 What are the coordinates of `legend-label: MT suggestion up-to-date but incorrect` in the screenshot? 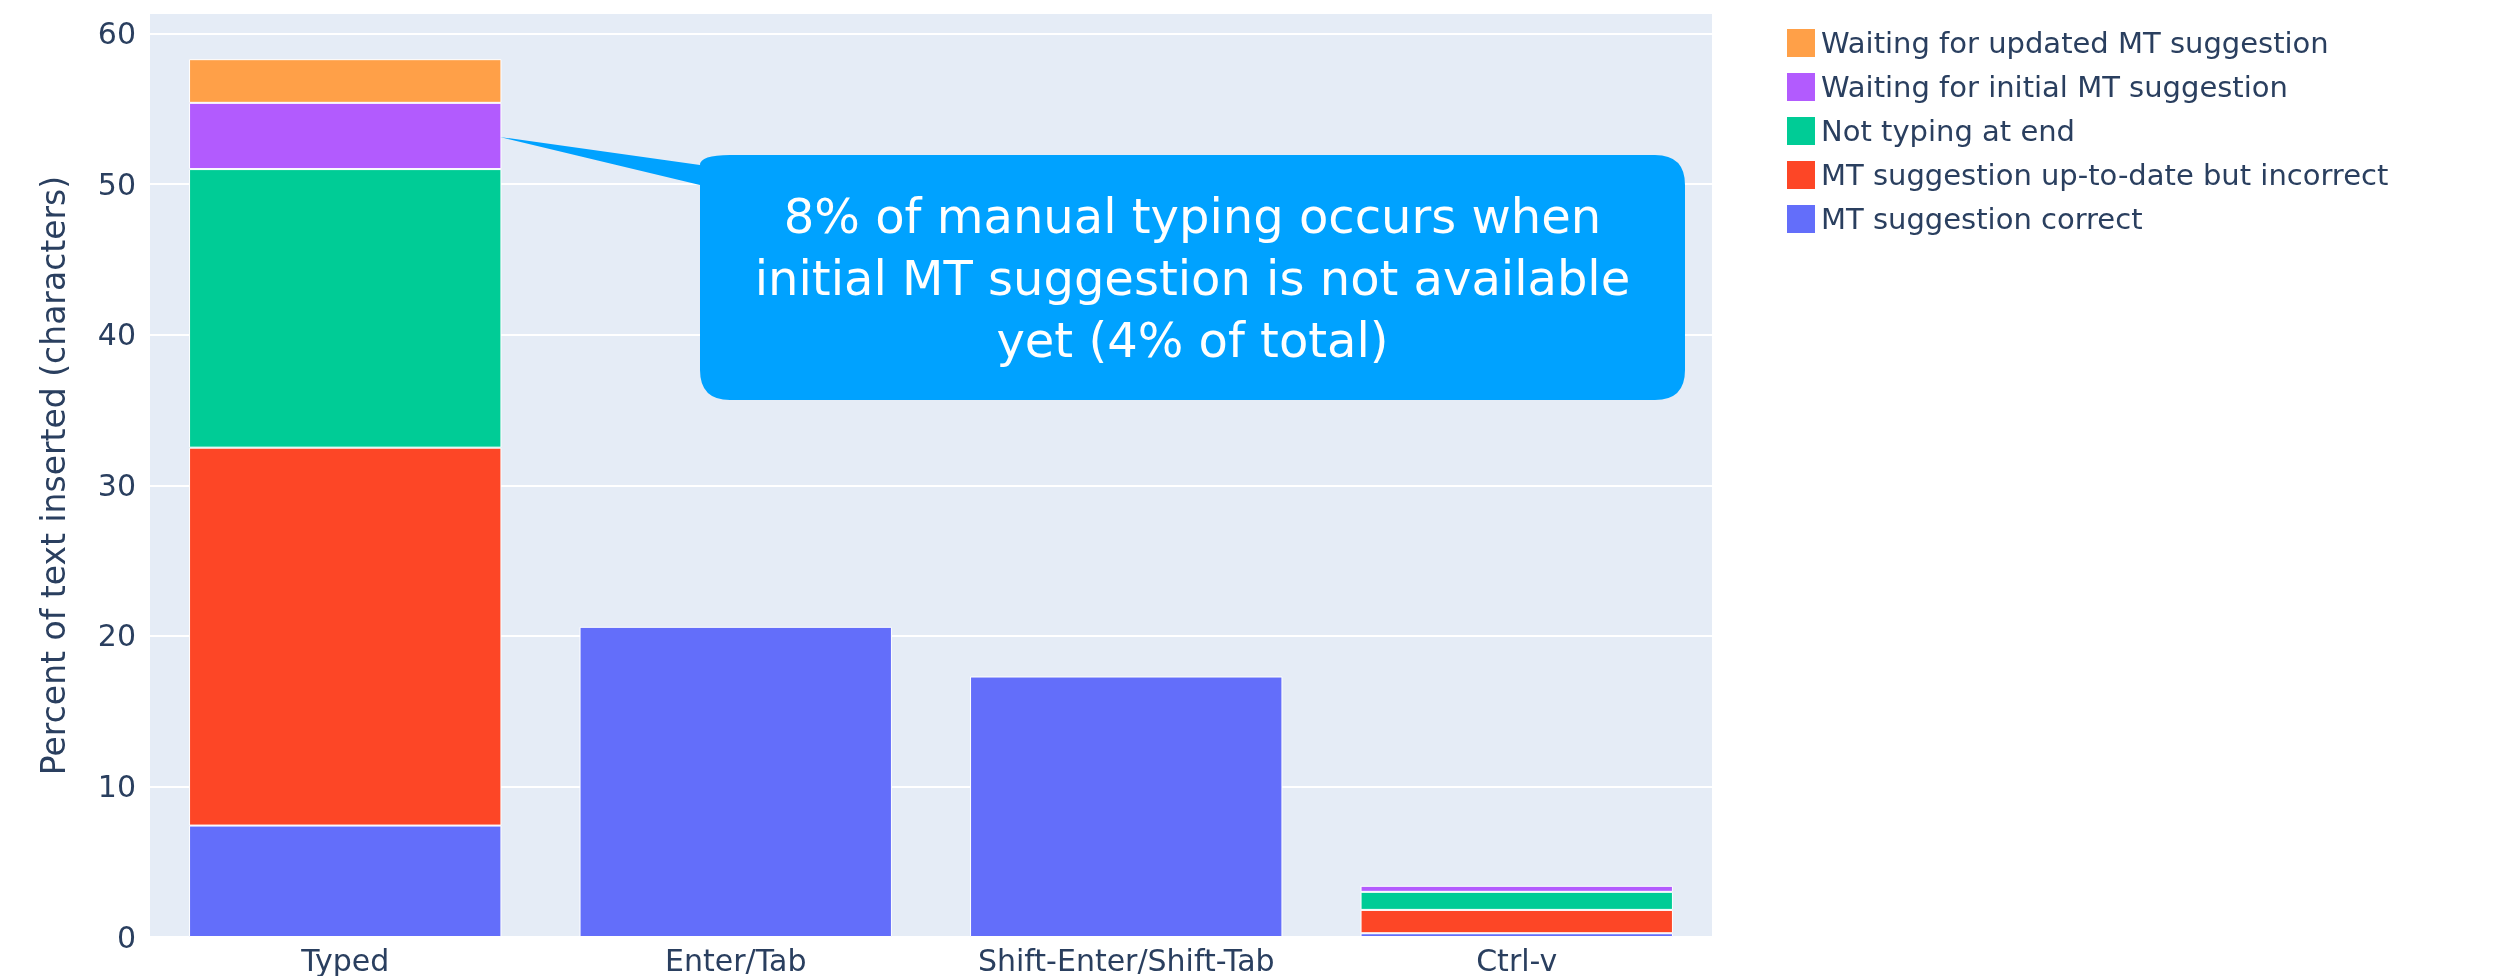 It's located at (2105, 175).